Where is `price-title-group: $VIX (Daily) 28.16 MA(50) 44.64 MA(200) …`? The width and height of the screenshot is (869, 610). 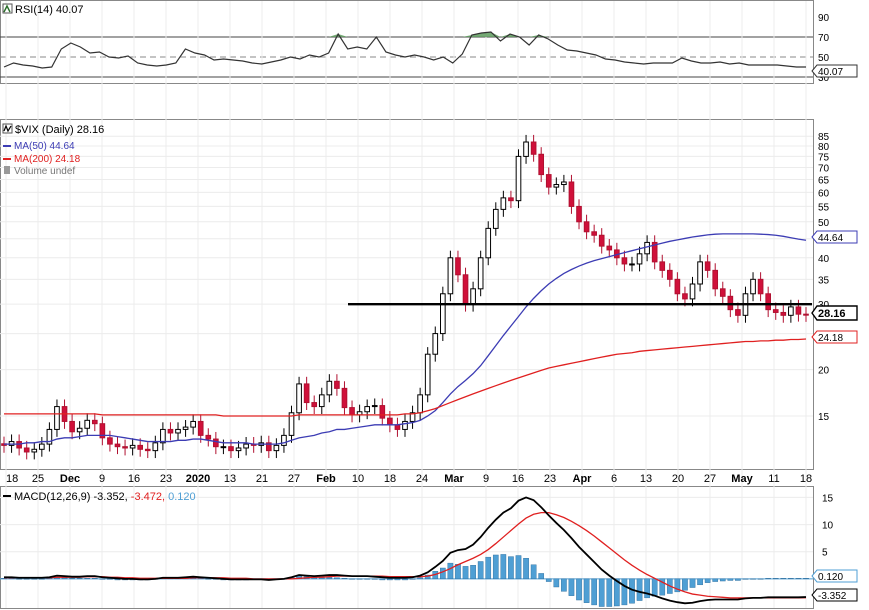 price-title-group: $VIX (Daily) 28.16 MA(50) 44.64 MA(200) … is located at coordinates (53, 150).